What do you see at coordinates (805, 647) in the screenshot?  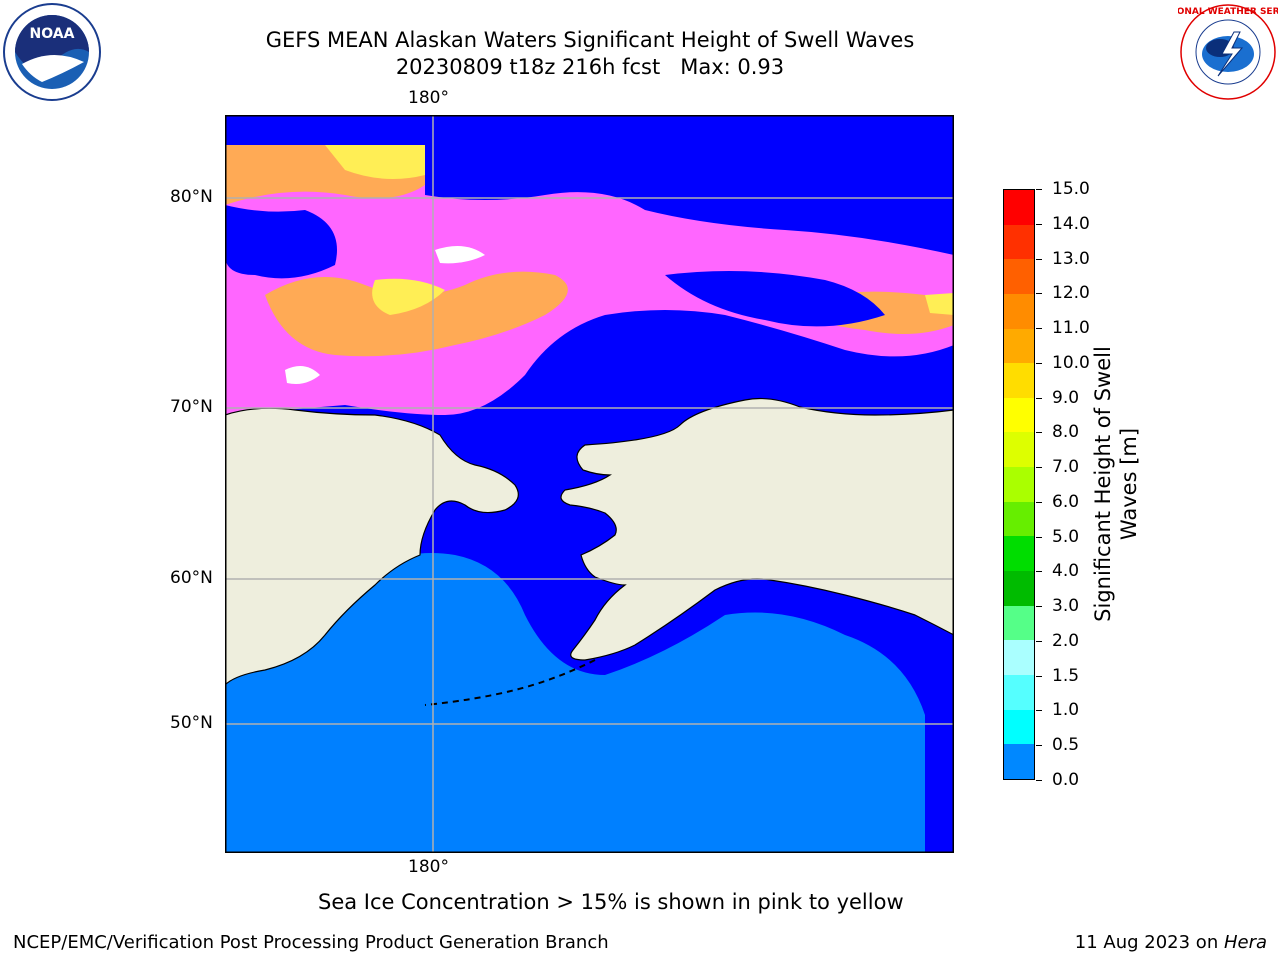 I see `swell-region-gulf` at bounding box center [805, 647].